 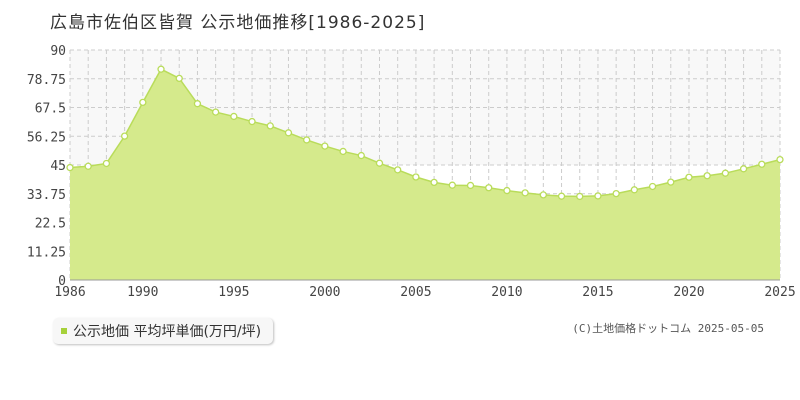 I want to click on x-tick-label: 2015, so click(x=597, y=292).